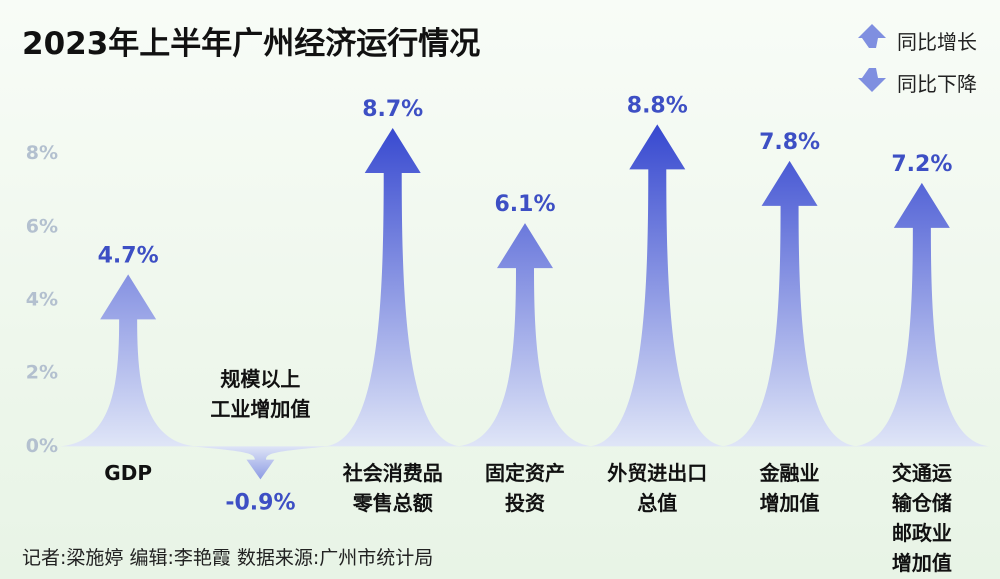  I want to click on x-tick-label: 交通运输仓储 邮政业增加值, so click(921, 518).